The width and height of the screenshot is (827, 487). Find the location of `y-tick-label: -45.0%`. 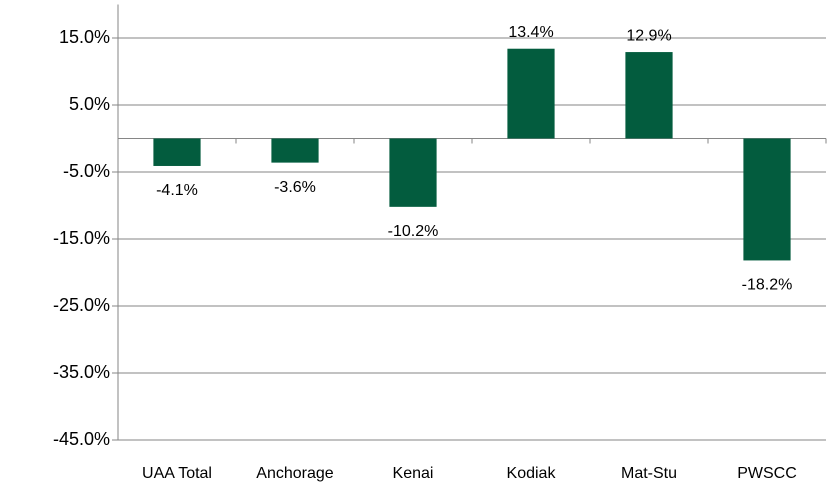

y-tick-label: -45.0% is located at coordinates (81, 439).